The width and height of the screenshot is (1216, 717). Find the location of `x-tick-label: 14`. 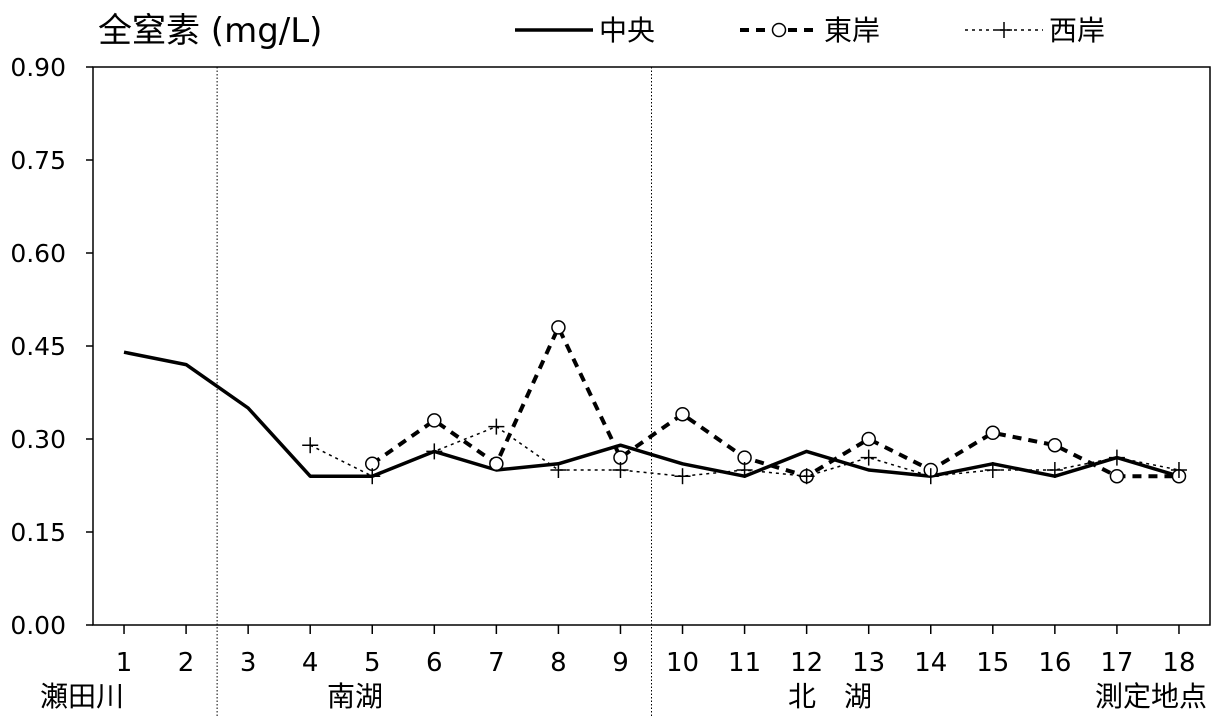

x-tick-label: 14 is located at coordinates (930, 663).